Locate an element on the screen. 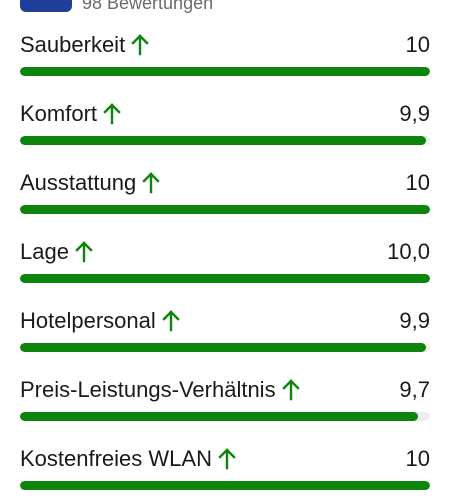 This screenshot has width=450, height=504. rating-label-group: Ausstattung is located at coordinates (90, 183).